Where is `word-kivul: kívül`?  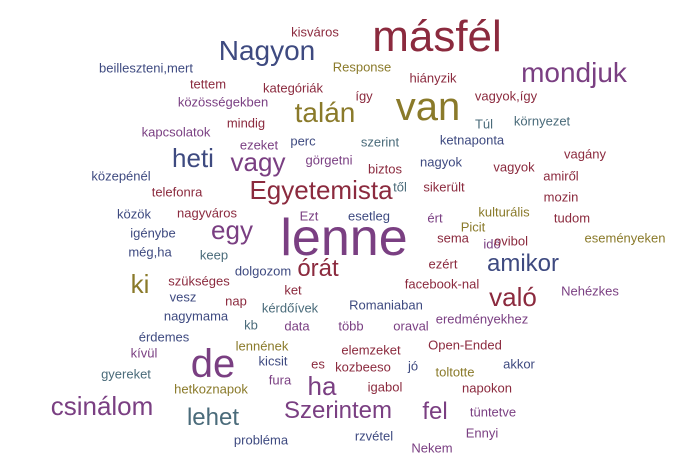
word-kivul: kívül is located at coordinates (144, 353).